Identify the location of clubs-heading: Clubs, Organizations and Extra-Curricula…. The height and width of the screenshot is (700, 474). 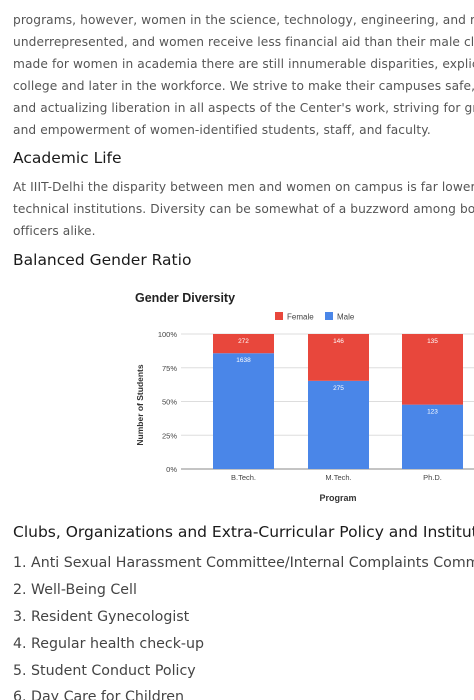
(243, 532).